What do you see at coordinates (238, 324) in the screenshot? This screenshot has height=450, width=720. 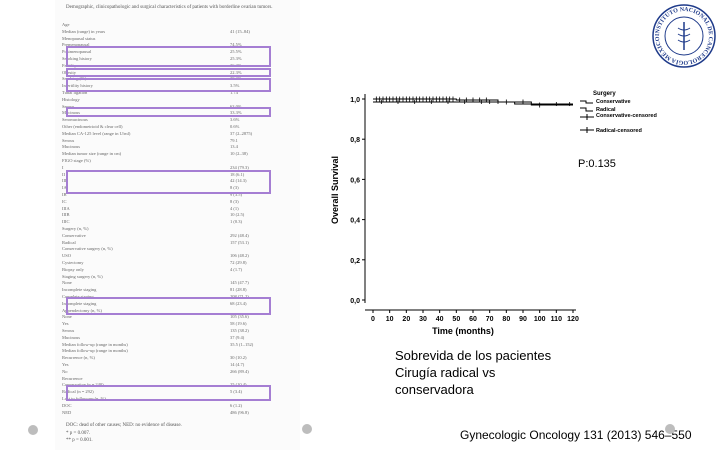 I see `table-cell-value: 58 (19.6)` at bounding box center [238, 324].